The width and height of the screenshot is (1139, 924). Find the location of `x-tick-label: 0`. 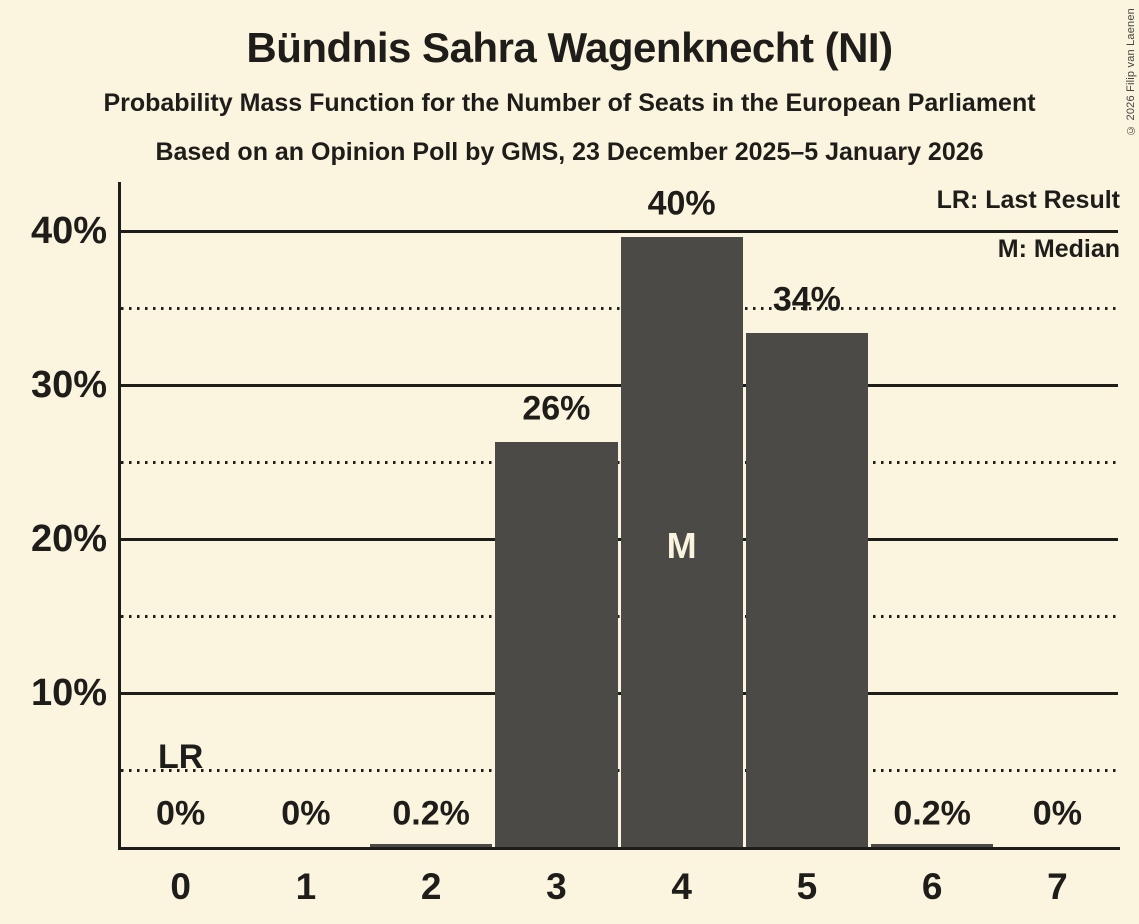

x-tick-label: 0 is located at coordinates (180, 886).